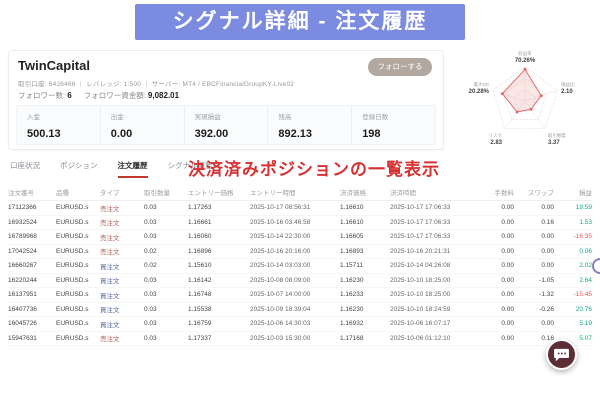 This screenshot has height=400, width=600. Describe the element at coordinates (561, 354) in the screenshot. I see `chat-button` at that location.